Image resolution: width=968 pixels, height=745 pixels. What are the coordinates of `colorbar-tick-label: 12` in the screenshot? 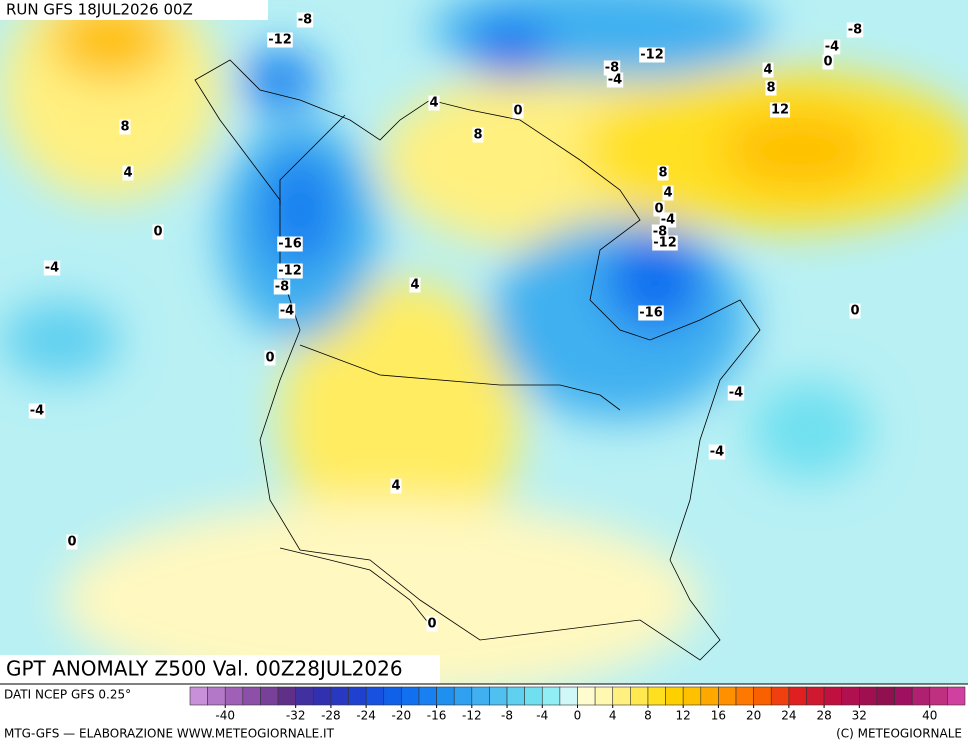 It's located at (683, 716).